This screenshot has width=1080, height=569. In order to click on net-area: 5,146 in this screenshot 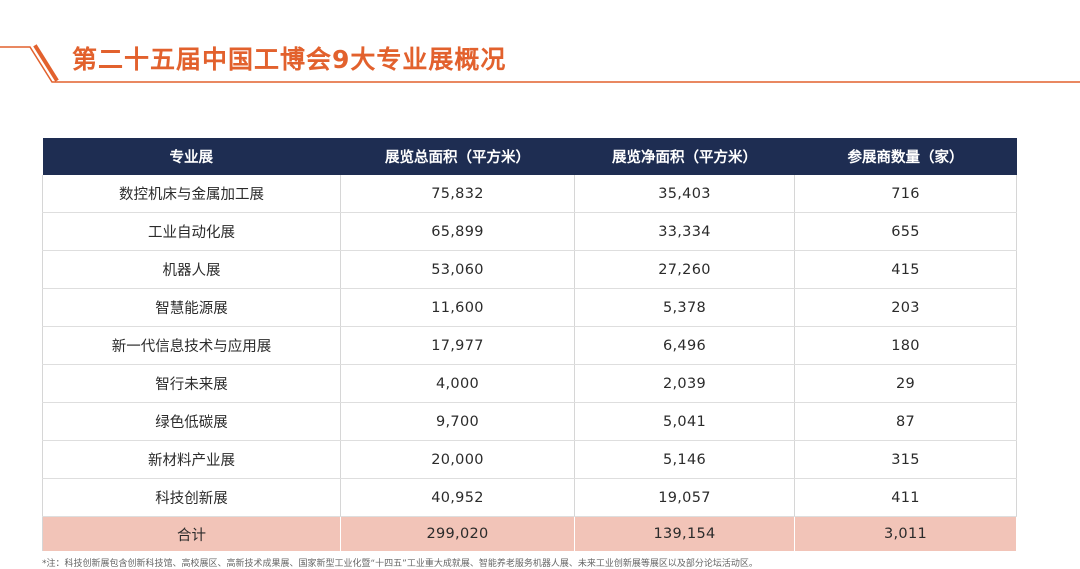, I will do `click(684, 459)`.